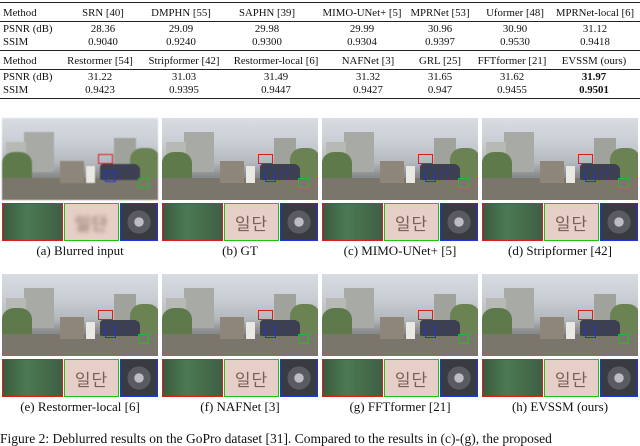 The height and width of the screenshot is (446, 640). Describe the element at coordinates (276, 90) in the screenshot. I see `table-cell: 0.9447` at that location.